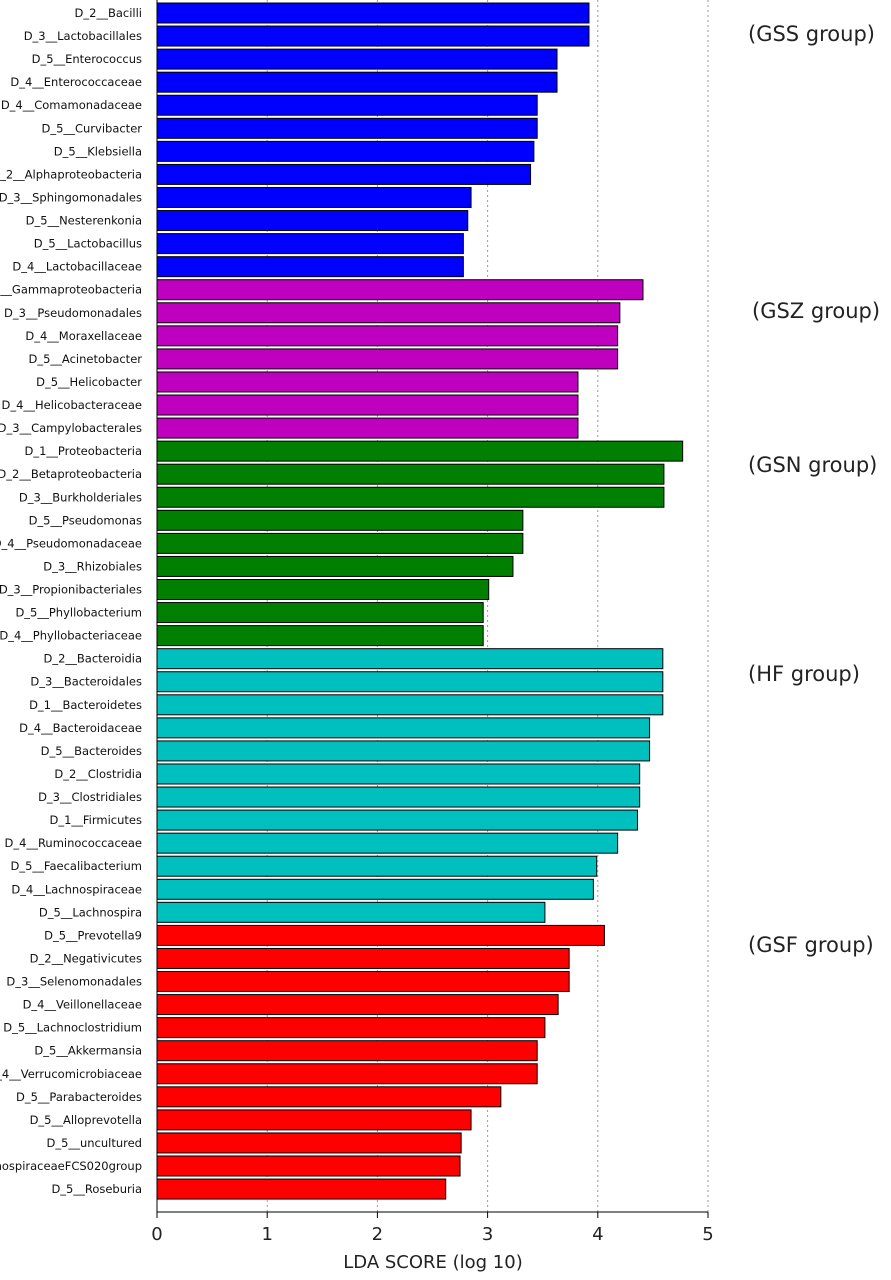 The image size is (891, 1280). What do you see at coordinates (98, 774) in the screenshot?
I see `category-label: D_2__Clostridia` at bounding box center [98, 774].